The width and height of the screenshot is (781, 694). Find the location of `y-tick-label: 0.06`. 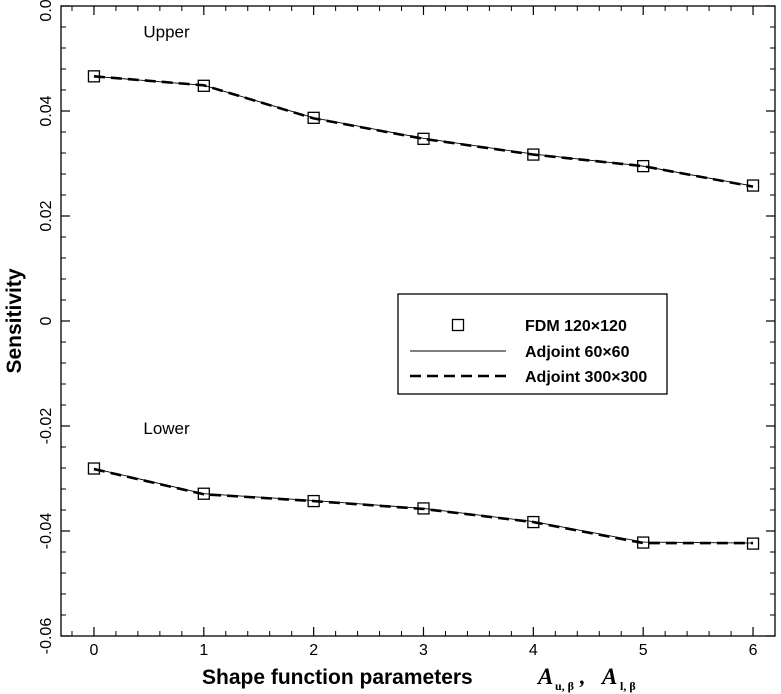

y-tick-label: 0.06 is located at coordinates (46, 11).